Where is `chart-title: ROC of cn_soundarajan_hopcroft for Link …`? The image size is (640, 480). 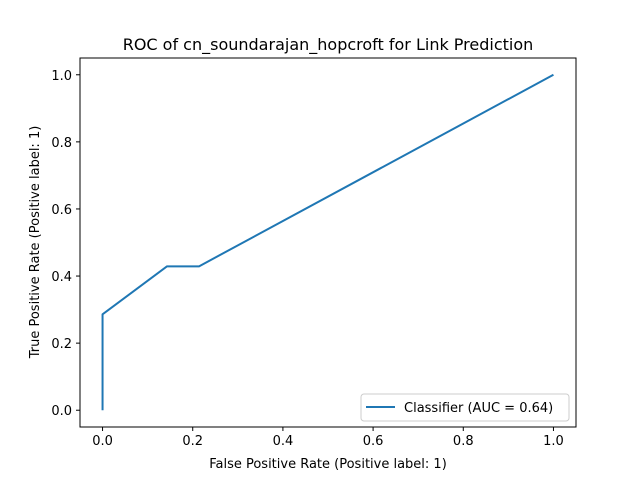
chart-title: ROC of cn_soundarajan_hopcroft for Link … is located at coordinates (328, 45).